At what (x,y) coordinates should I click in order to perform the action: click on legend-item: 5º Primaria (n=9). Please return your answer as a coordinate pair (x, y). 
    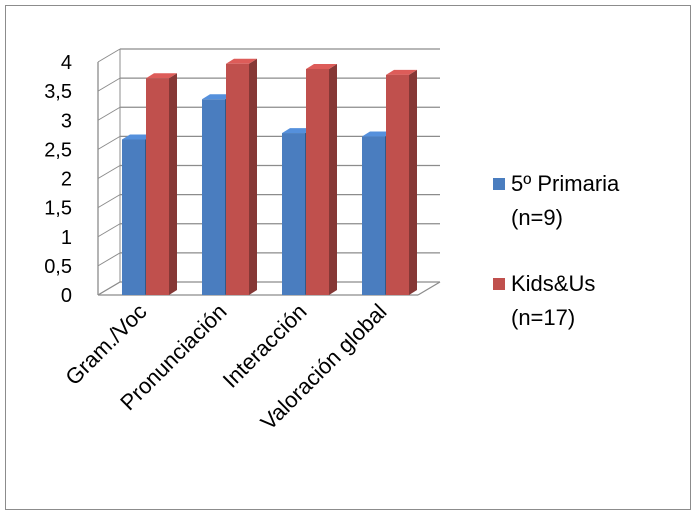
    Looking at the image, I should click on (556, 200).